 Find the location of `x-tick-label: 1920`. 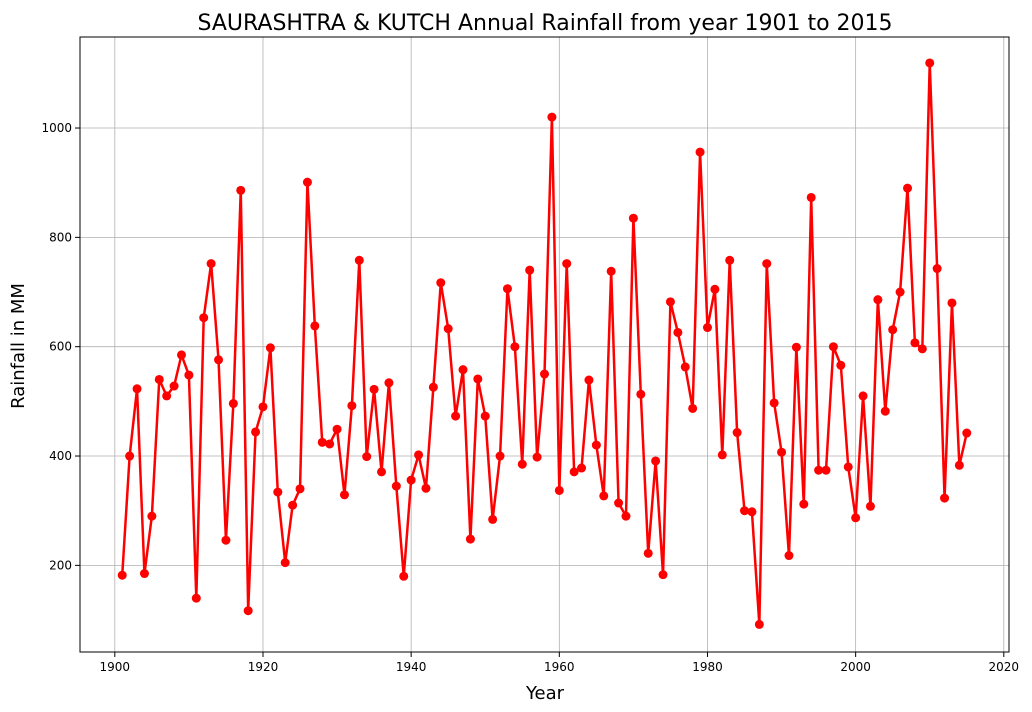

x-tick-label: 1920 is located at coordinates (263, 667).